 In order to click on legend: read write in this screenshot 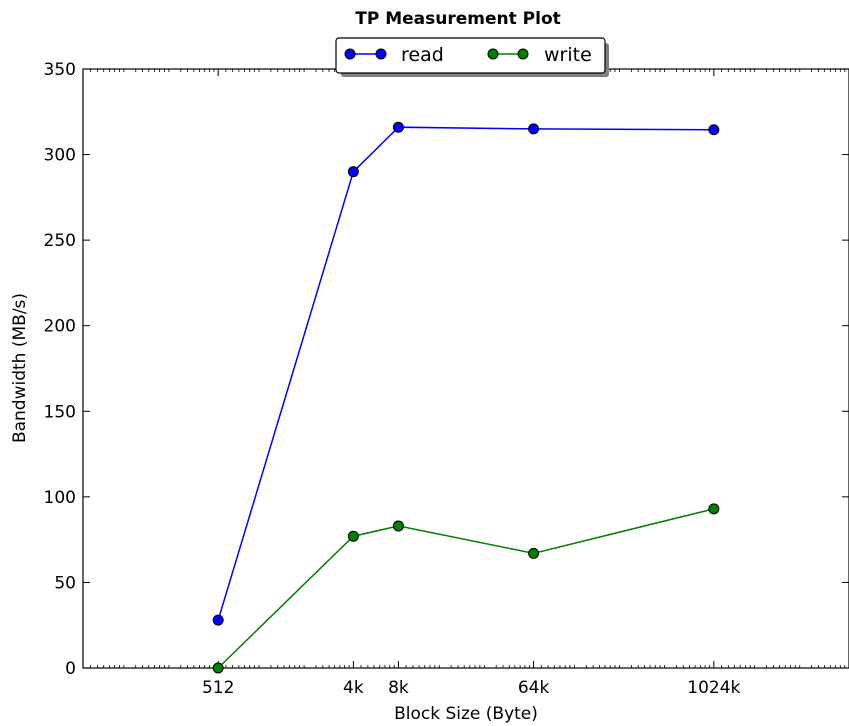, I will do `click(472, 57)`.